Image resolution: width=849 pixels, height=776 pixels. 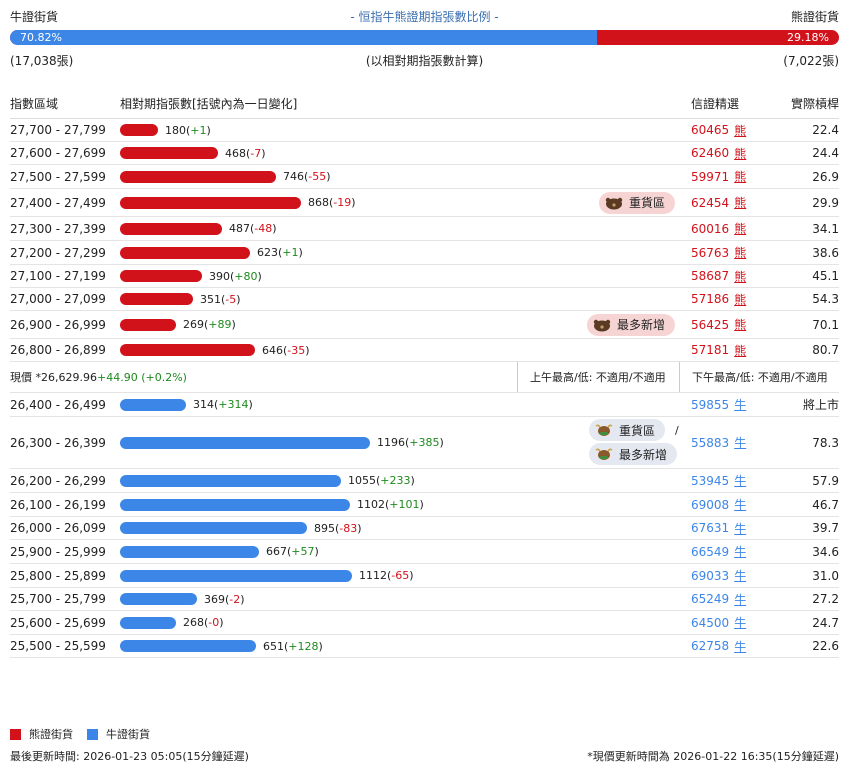 What do you see at coordinates (710, 404) in the screenshot?
I see `warrant-code: 59855` at bounding box center [710, 404].